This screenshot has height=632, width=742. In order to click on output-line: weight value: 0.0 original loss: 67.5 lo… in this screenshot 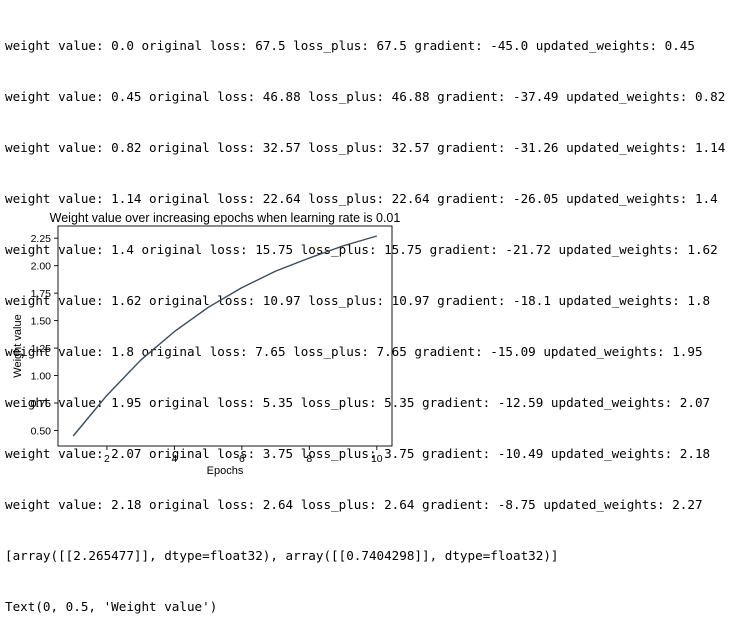, I will do `click(350, 45)`.